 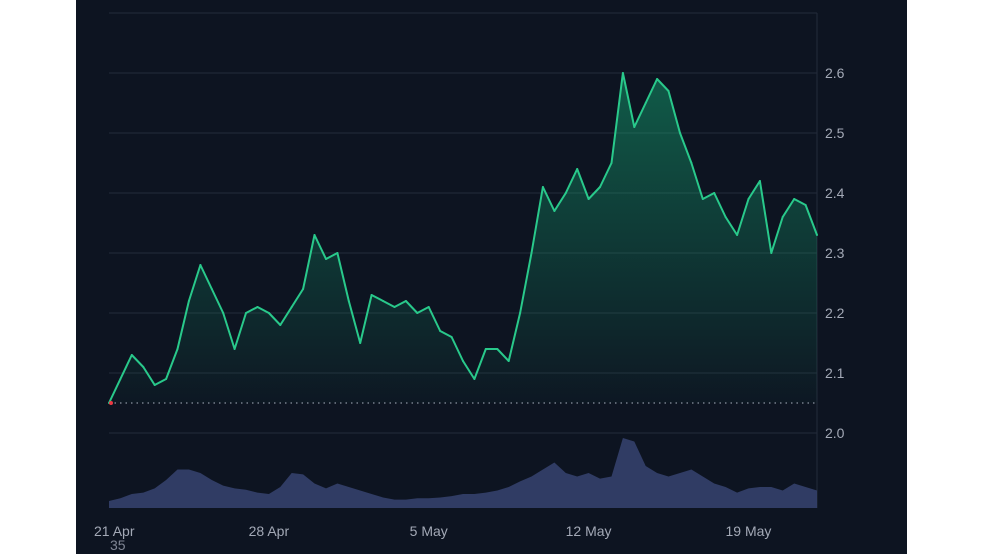 I want to click on y-tick-label: 2.4, so click(x=835, y=193).